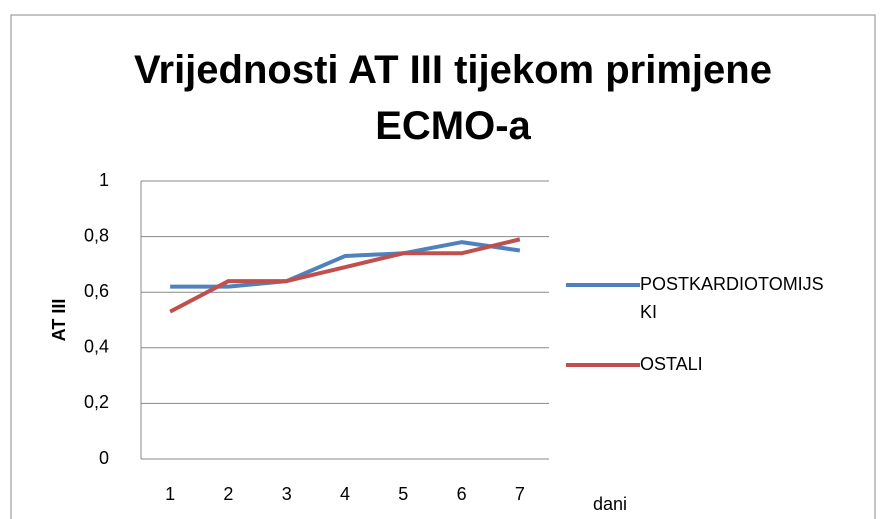 The width and height of the screenshot is (885, 519). I want to click on x-tick-label: 4, so click(345, 494).